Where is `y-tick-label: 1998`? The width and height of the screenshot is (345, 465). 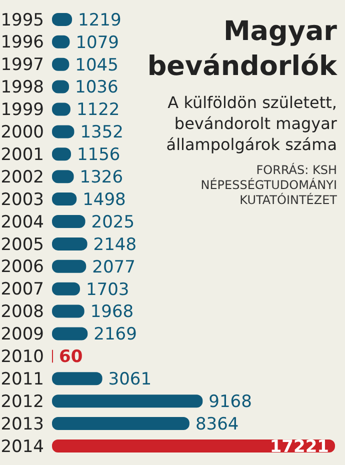
y-tick-label: 1998 is located at coordinates (22, 88).